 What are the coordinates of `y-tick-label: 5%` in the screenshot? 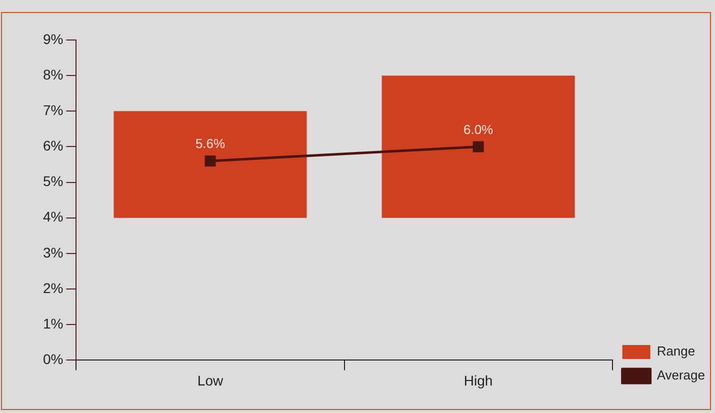 It's located at (53, 181).